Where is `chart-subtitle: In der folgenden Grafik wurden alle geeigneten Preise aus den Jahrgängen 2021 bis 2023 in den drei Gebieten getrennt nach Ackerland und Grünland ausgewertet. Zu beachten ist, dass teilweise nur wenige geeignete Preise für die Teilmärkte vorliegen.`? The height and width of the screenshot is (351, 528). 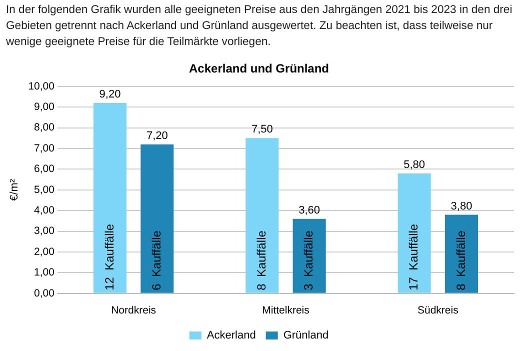
chart-subtitle: In der folgenden Grafik wurden alle geeigneten Preise aus den Jahrgängen 2021 bis 2023 in den drei Gebieten getrennt nach Ackerland und Grünland ausgewertet. Zu beachten ist, dass teilweise nur wenige geeignete Preise für die Teilmärkte vorliegen. is located at coordinates (260, 26).